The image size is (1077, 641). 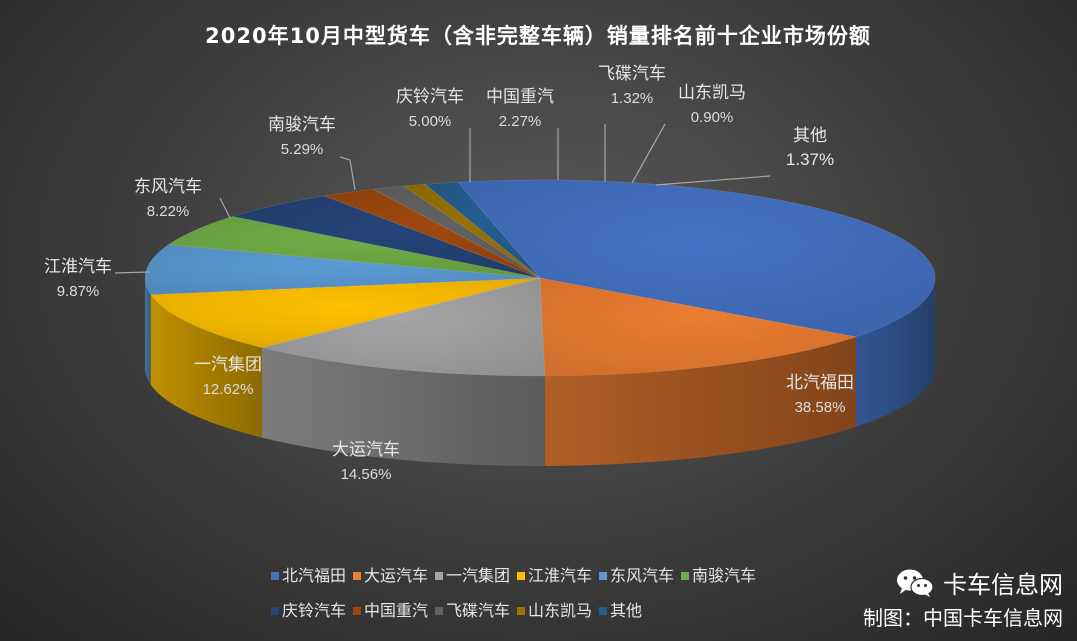 What do you see at coordinates (520, 97) in the screenshot?
I see `label-name-中国重汽: 中国重汽` at bounding box center [520, 97].